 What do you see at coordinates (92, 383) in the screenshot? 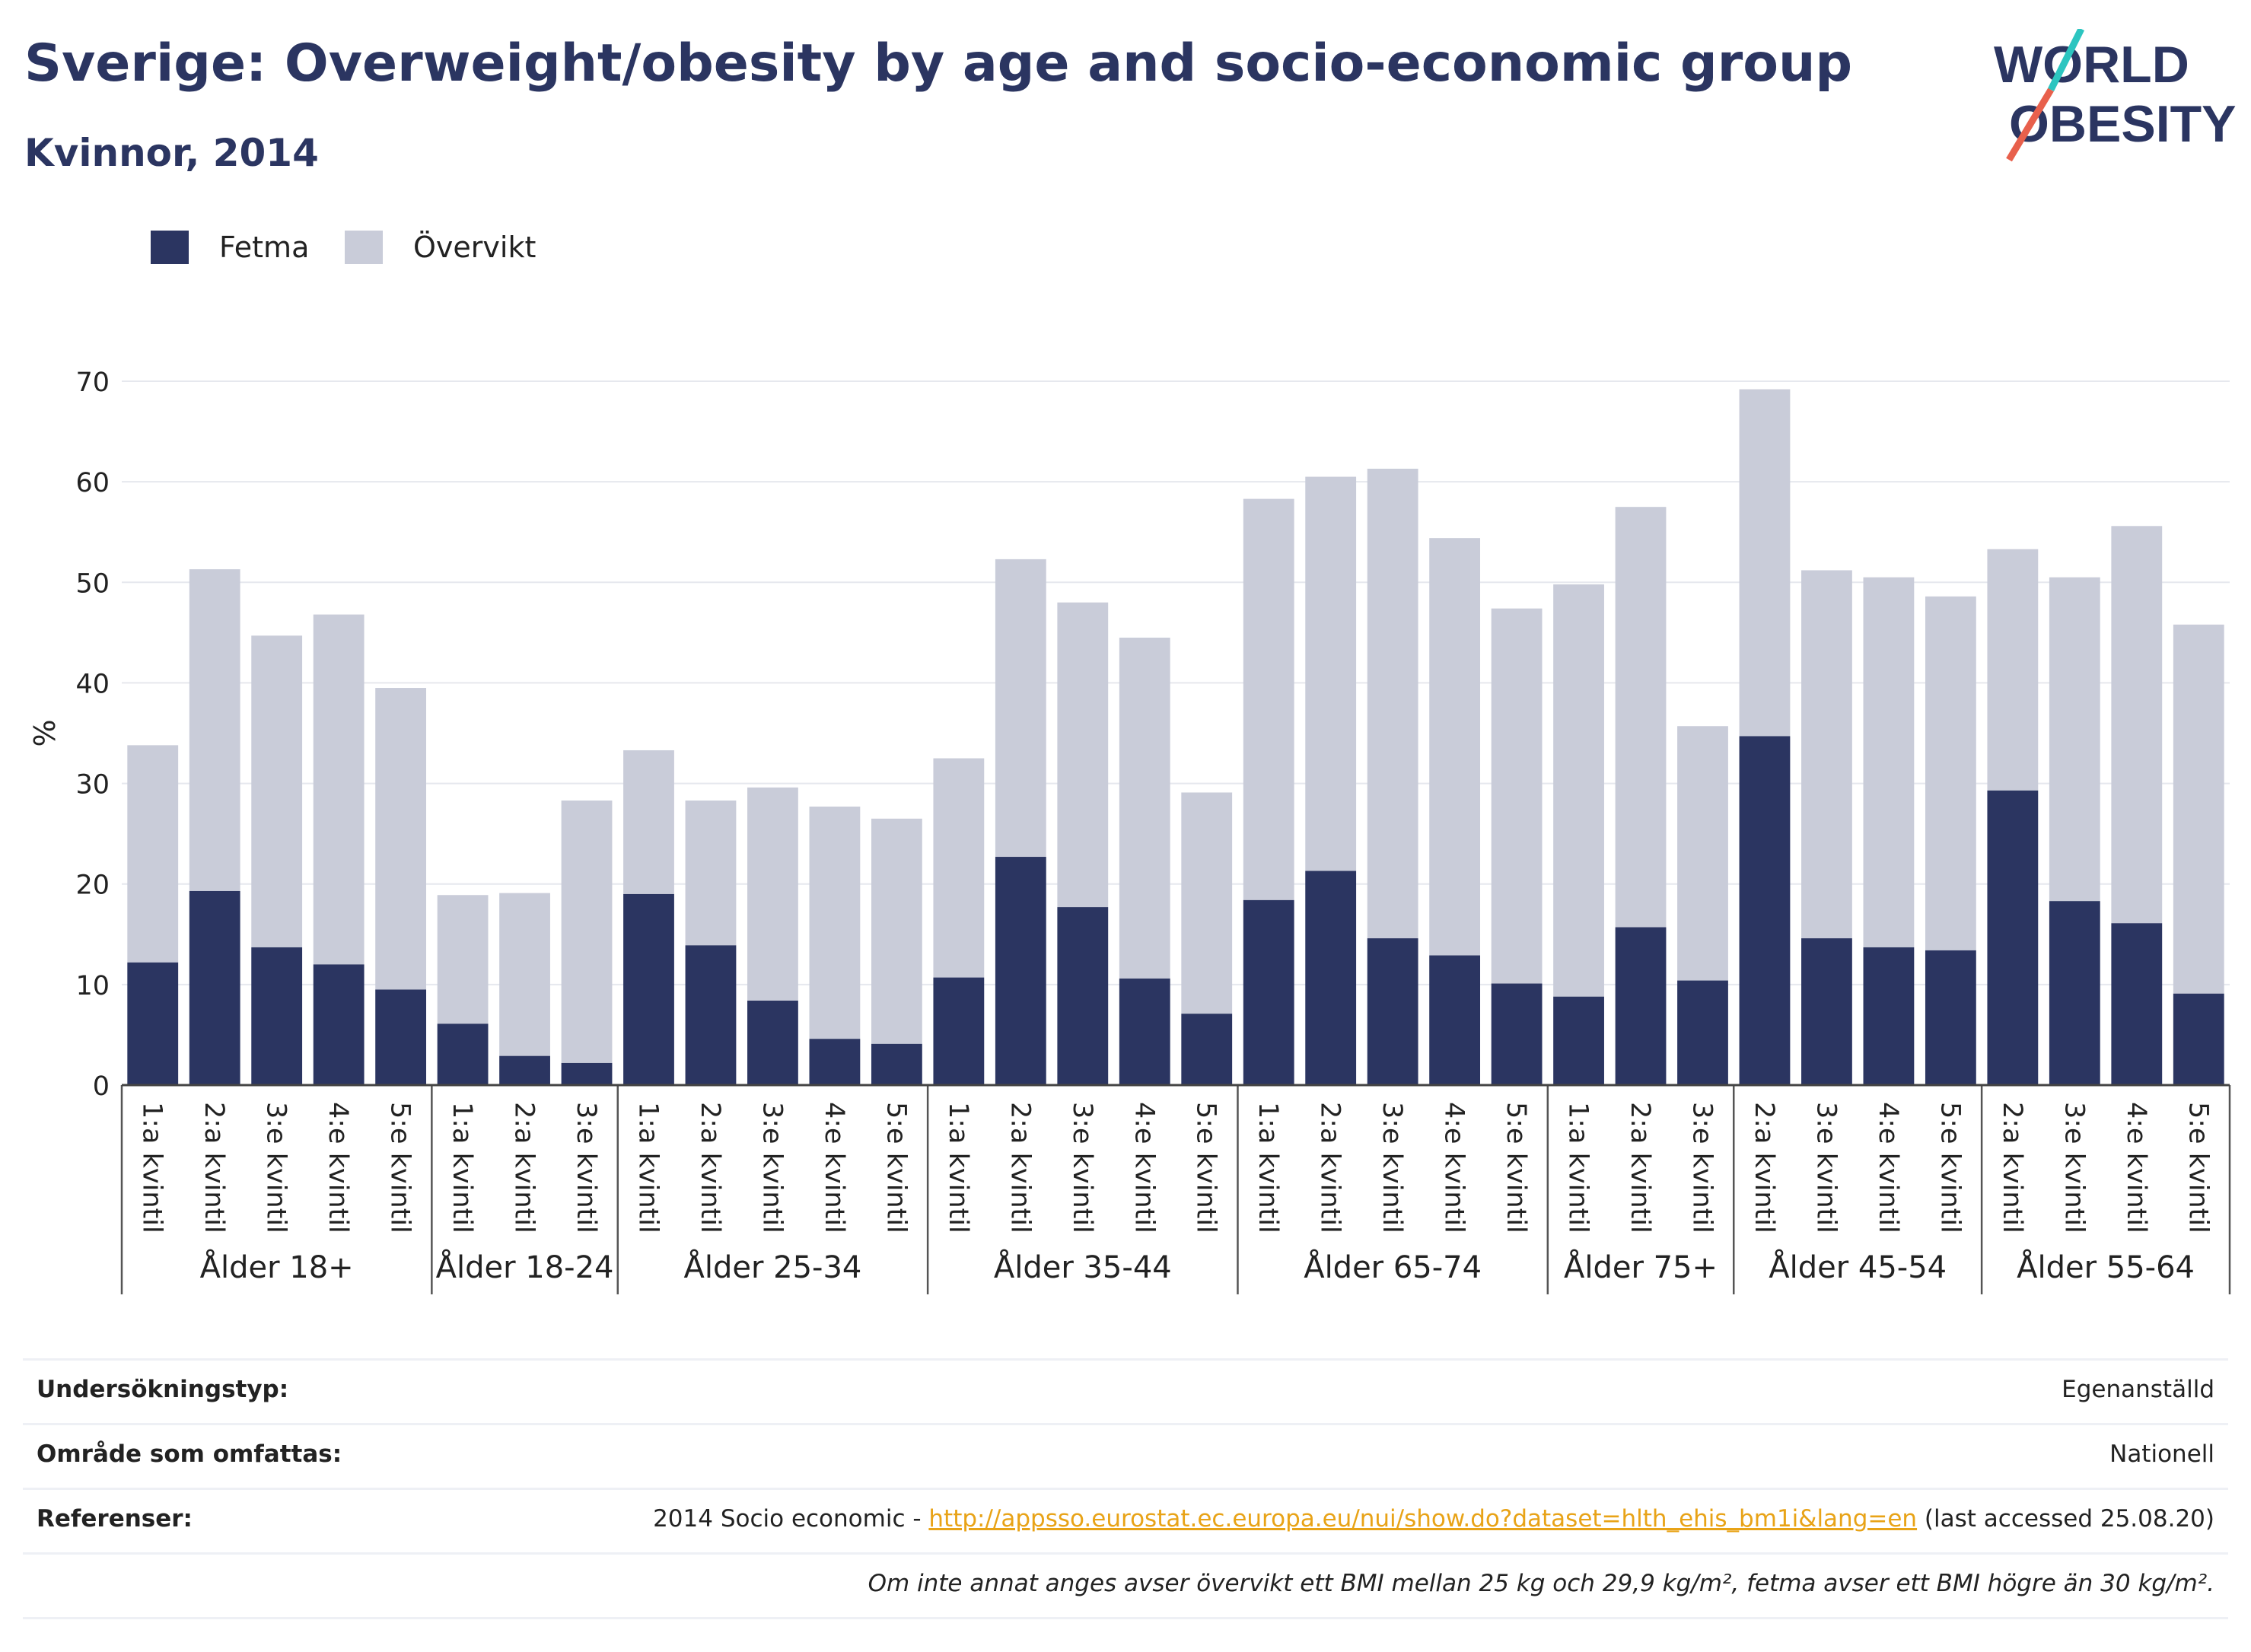
I see `y-tick-label: 70` at bounding box center [92, 383].